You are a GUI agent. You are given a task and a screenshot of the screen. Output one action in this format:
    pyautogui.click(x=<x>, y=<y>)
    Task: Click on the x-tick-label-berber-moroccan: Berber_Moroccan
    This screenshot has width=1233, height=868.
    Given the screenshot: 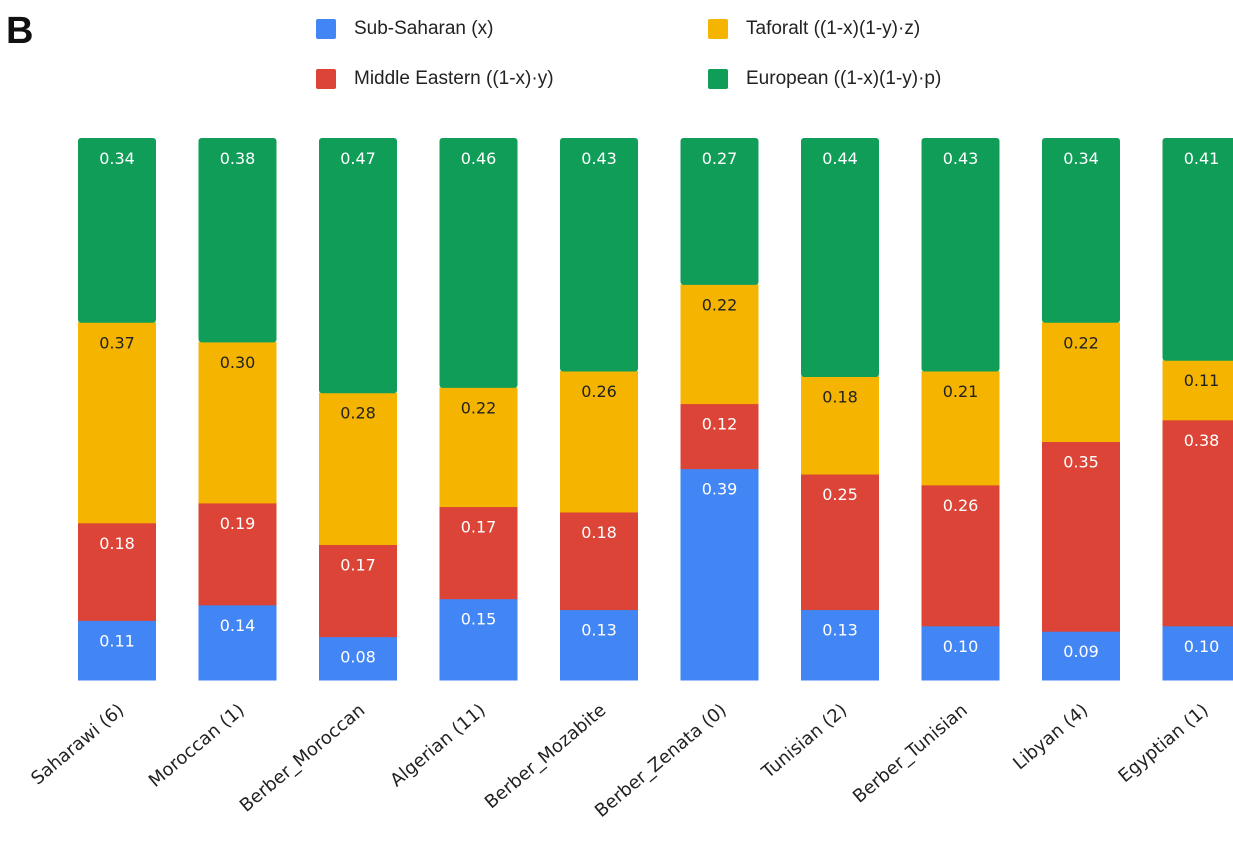 What is the action you would take?
    pyautogui.click(x=302, y=758)
    